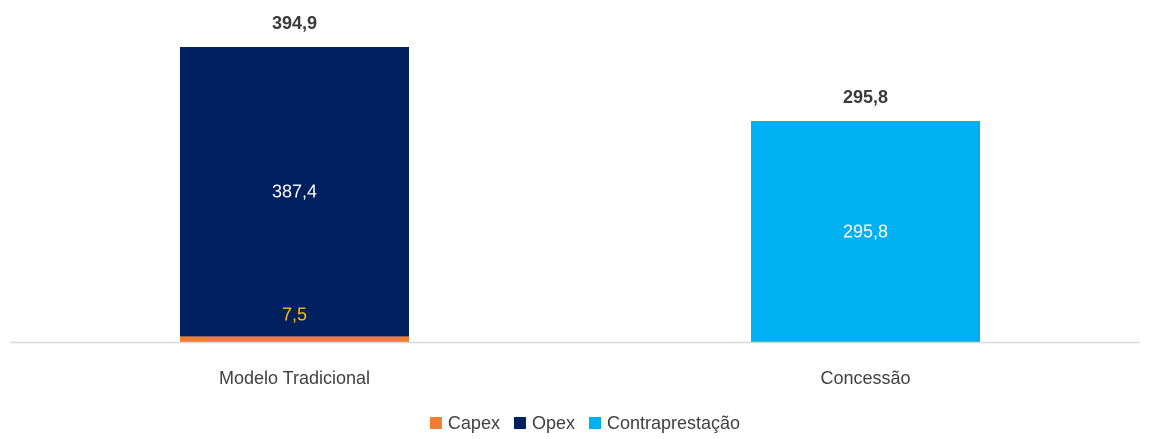 The height and width of the screenshot is (439, 1150). What do you see at coordinates (865, 97) in the screenshot?
I see `total-label-1: 295,8` at bounding box center [865, 97].